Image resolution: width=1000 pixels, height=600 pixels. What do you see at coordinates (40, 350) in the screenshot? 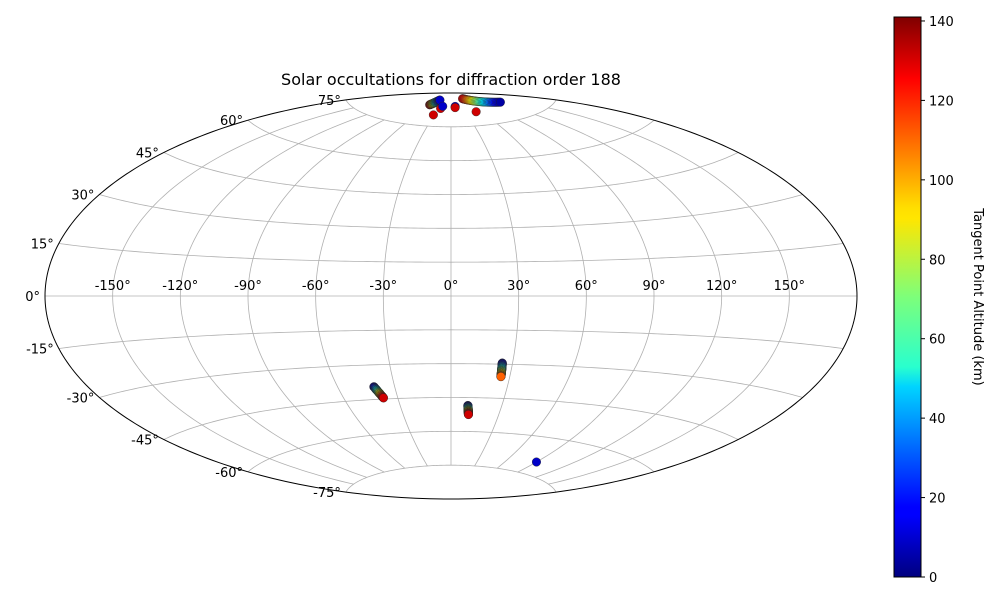
I see `latitude-tick-label: -15°` at bounding box center [40, 350].